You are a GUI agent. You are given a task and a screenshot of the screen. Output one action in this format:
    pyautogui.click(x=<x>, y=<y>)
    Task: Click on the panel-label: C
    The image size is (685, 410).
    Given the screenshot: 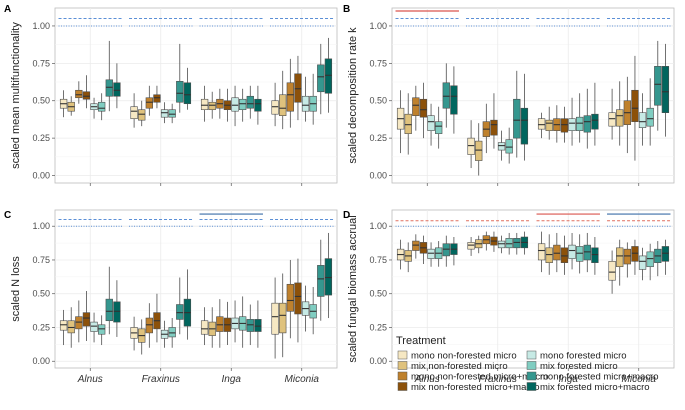 What is the action you would take?
    pyautogui.click(x=7, y=215)
    